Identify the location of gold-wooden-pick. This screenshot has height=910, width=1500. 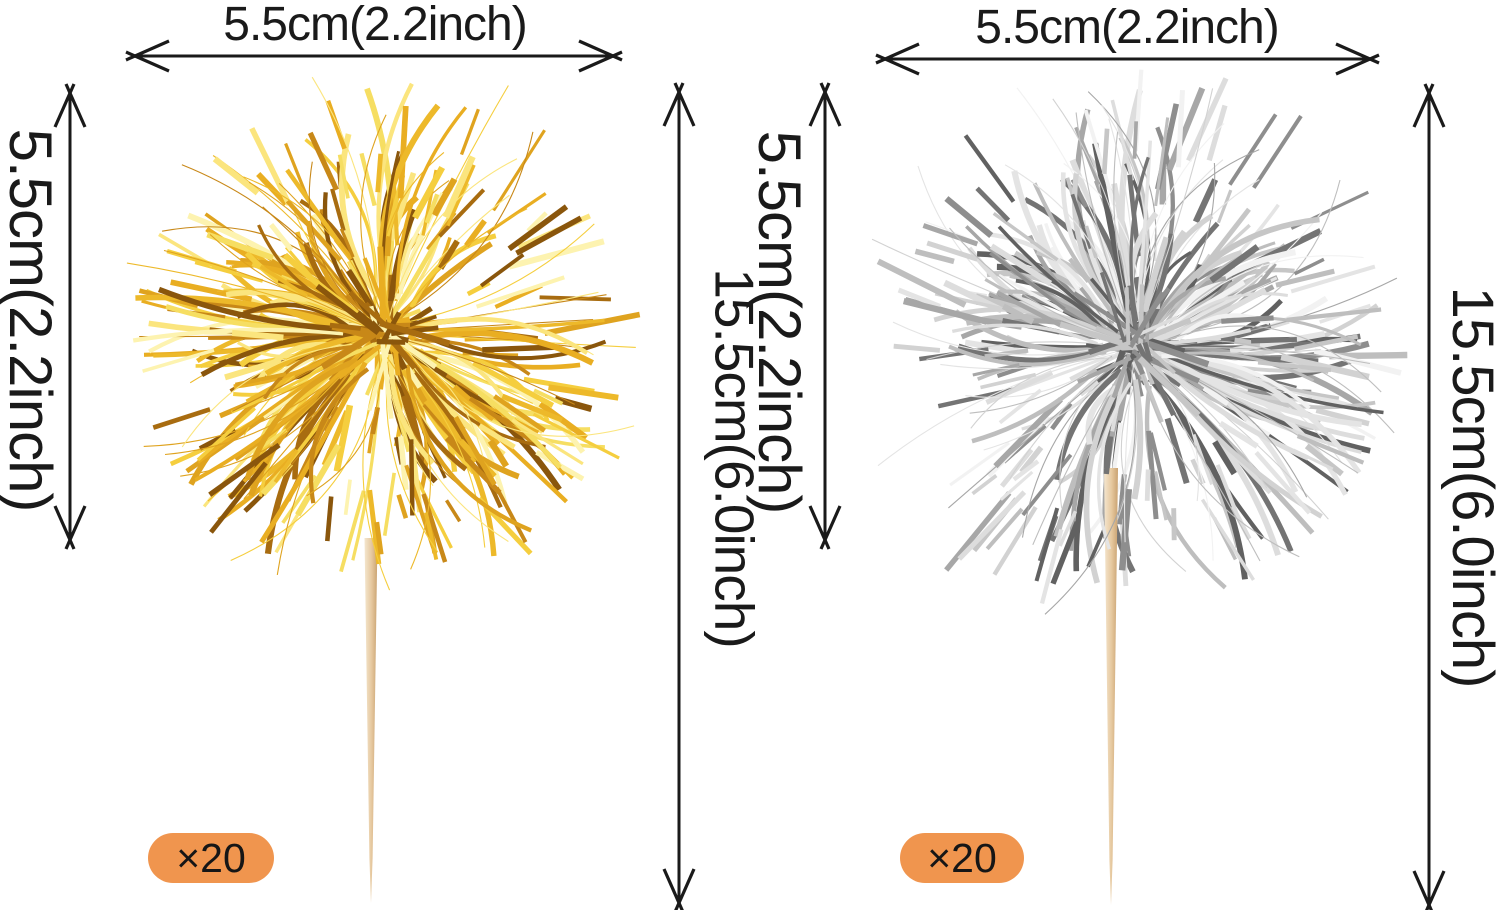
(371, 720).